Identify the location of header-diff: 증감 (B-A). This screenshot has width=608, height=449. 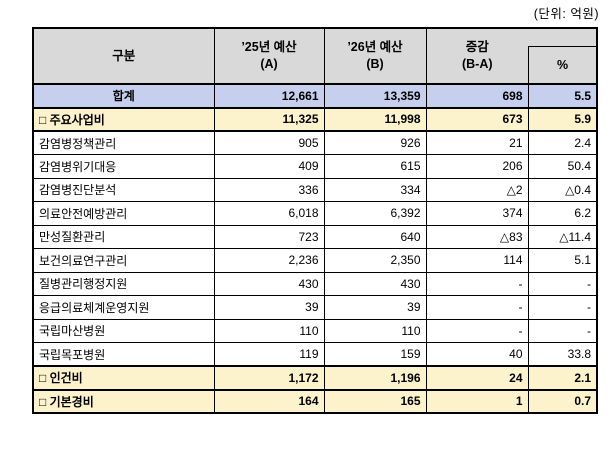
(476, 56).